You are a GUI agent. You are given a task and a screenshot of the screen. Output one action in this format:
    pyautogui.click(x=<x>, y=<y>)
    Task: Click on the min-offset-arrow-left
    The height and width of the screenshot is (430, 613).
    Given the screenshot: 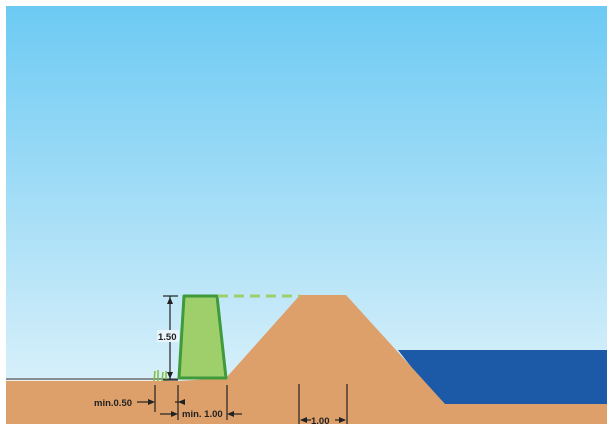 What is the action you would take?
    pyautogui.click(x=151, y=402)
    